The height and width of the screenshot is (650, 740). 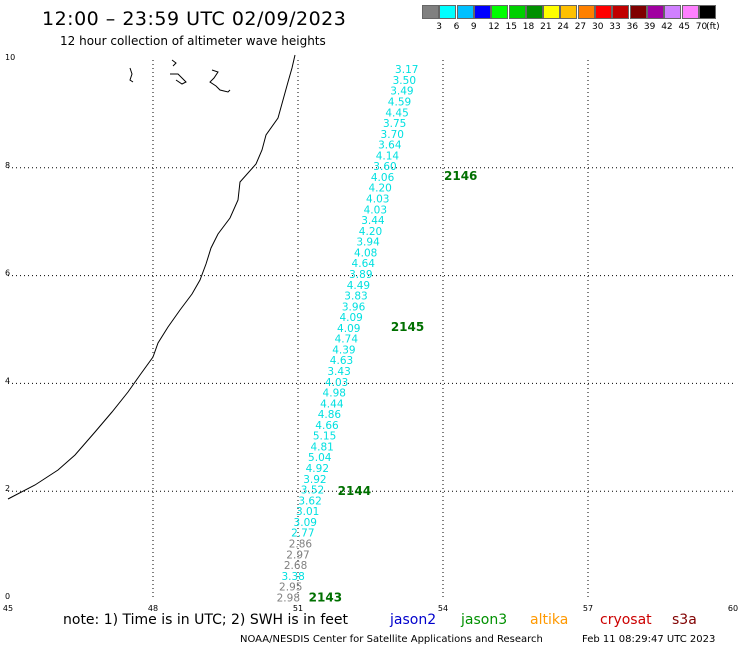 What do you see at coordinates (7, 273) in the screenshot?
I see `y-tick-label: 6` at bounding box center [7, 273].